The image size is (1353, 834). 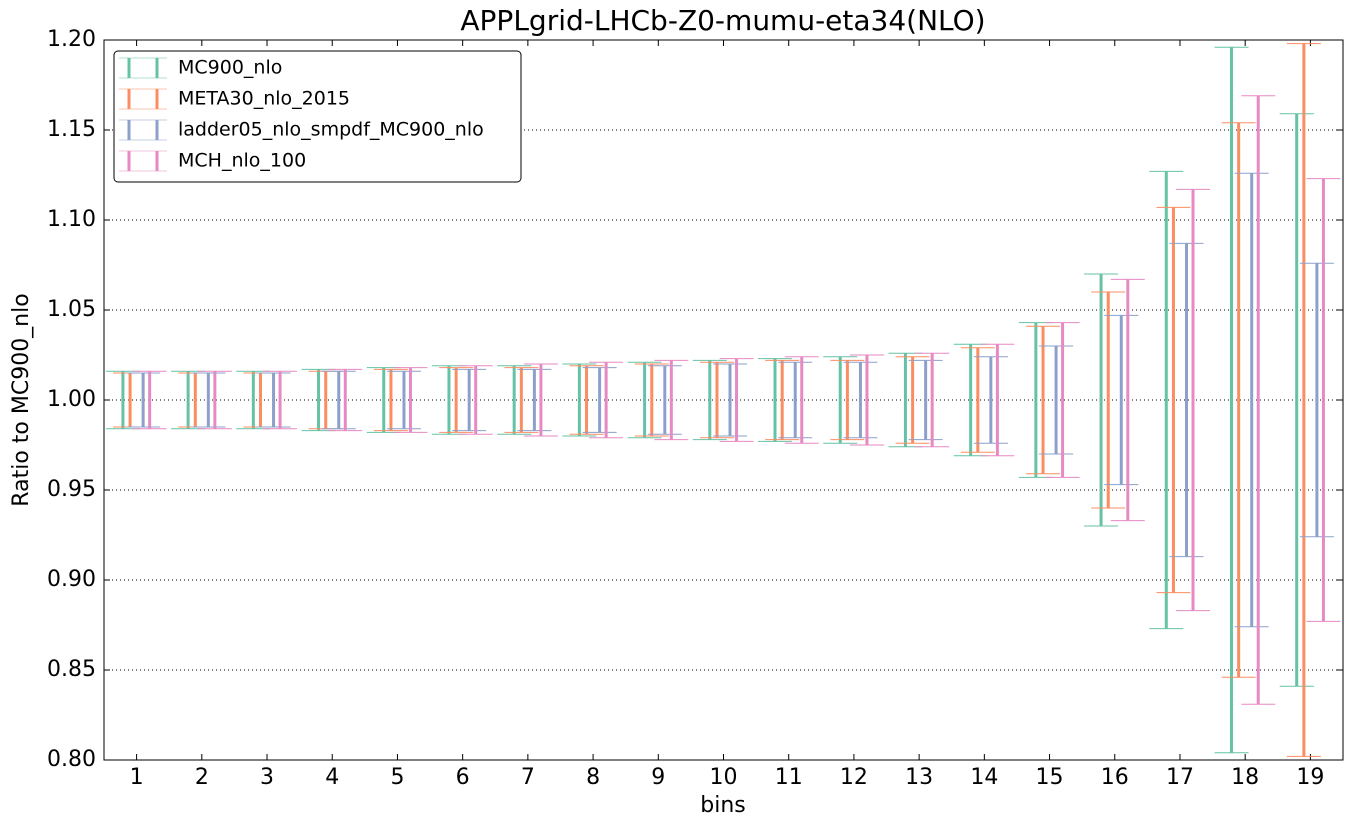 What do you see at coordinates (71, 579) in the screenshot?
I see `y-tick-label: 0.90` at bounding box center [71, 579].